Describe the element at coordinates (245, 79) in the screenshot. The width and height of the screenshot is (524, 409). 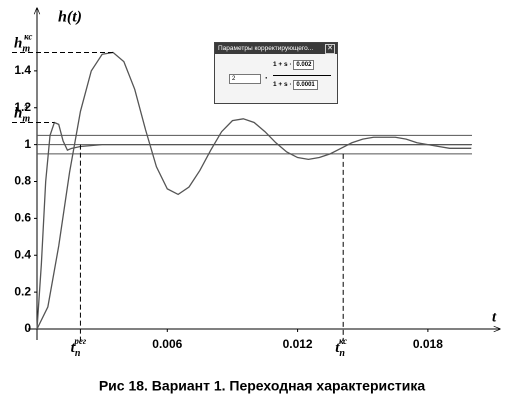
I see `gain-input: 2` at that location.